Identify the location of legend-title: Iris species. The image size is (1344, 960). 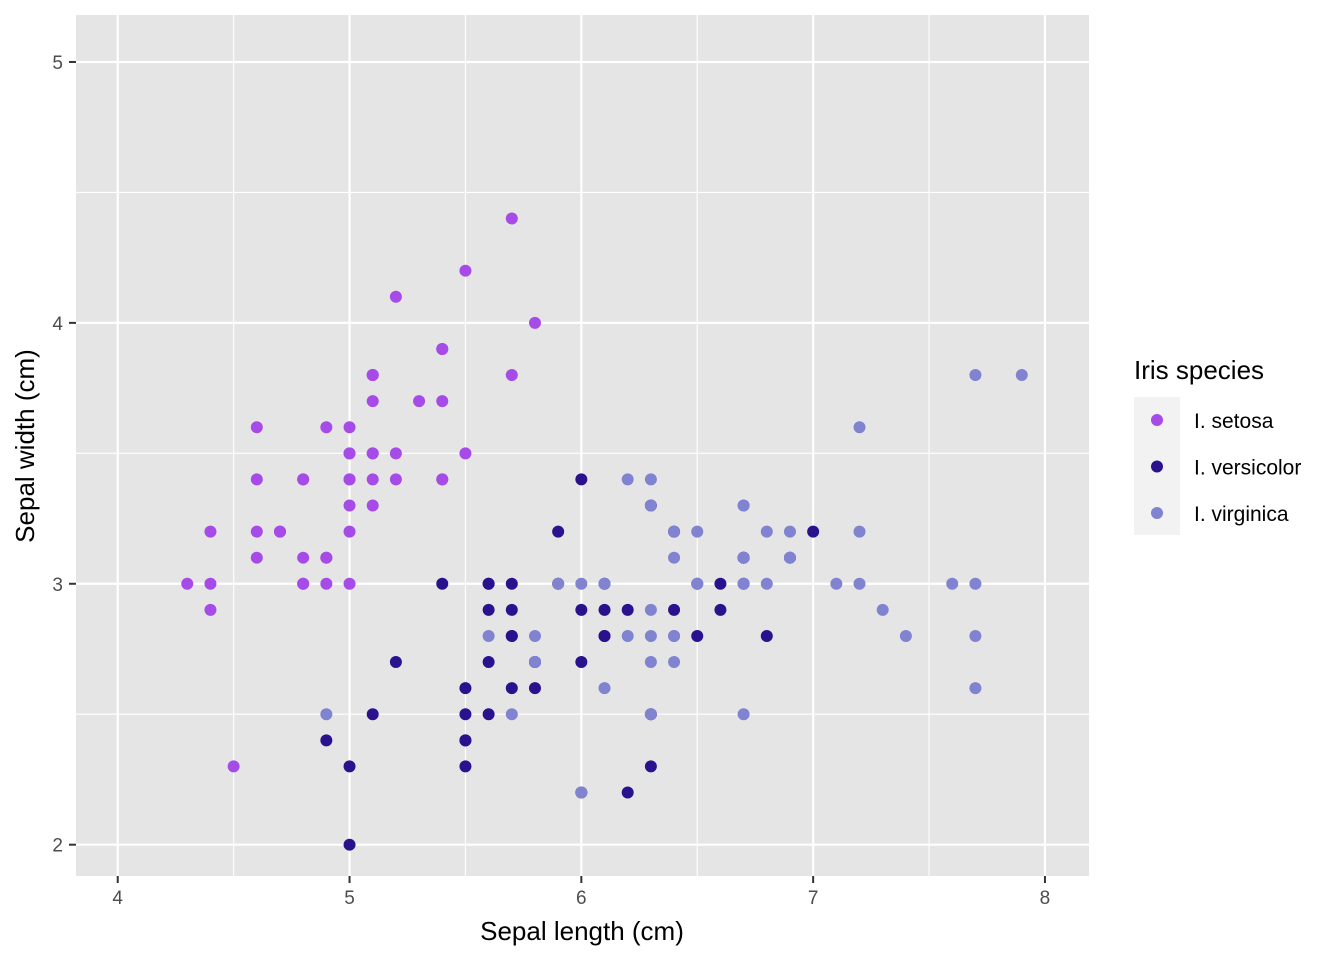
(1199, 370).